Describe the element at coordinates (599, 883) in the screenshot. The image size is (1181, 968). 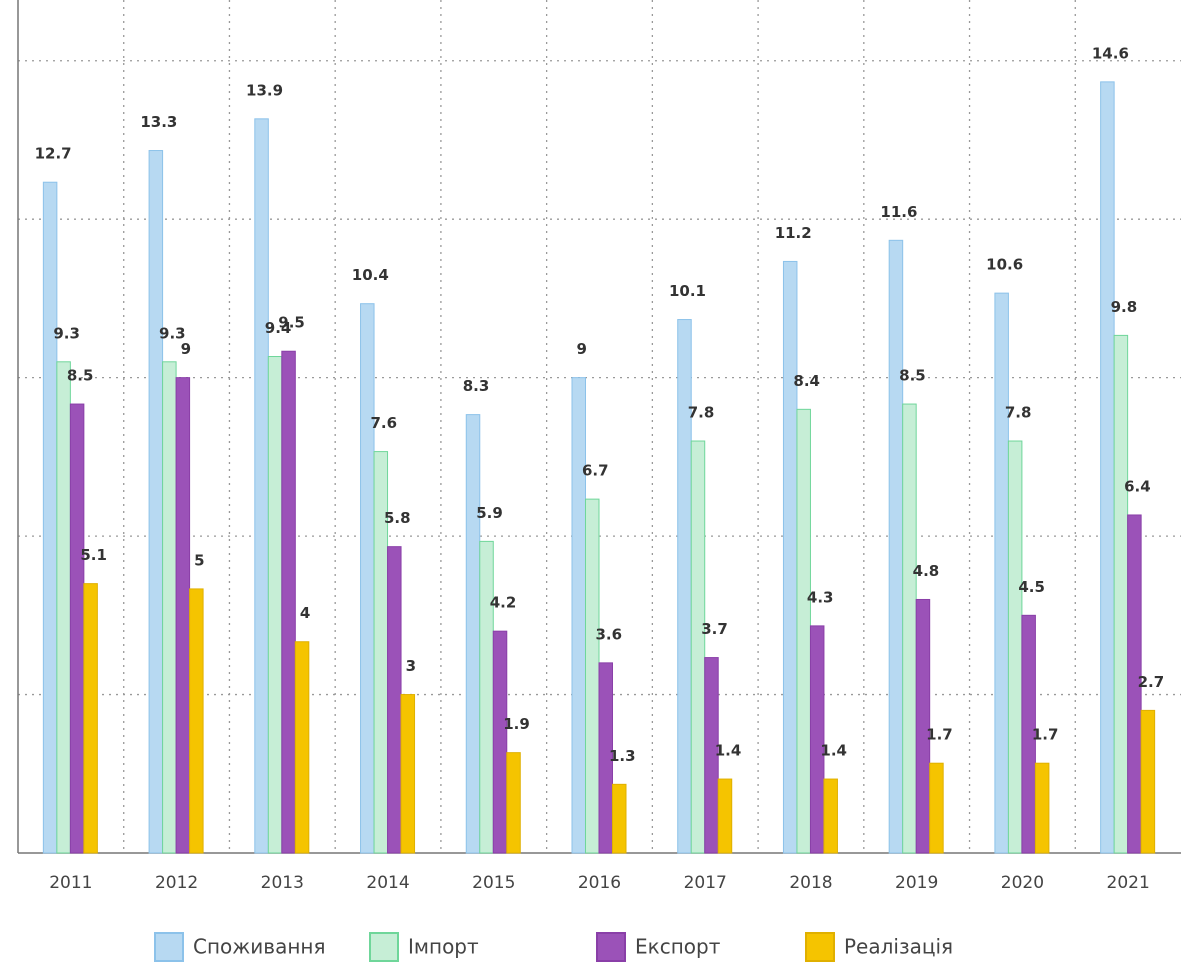
I see `x-tick-label: 2016` at that location.